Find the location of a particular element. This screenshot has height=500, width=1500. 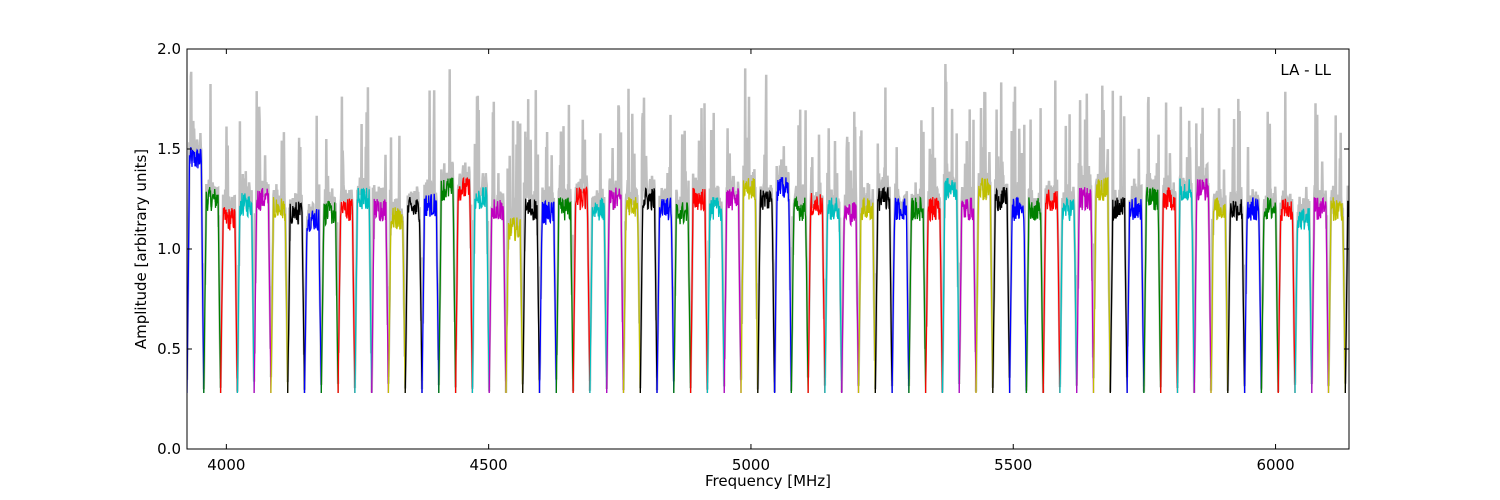

y-axis-label: Amplitude [arbitrary units] is located at coordinates (141, 249).